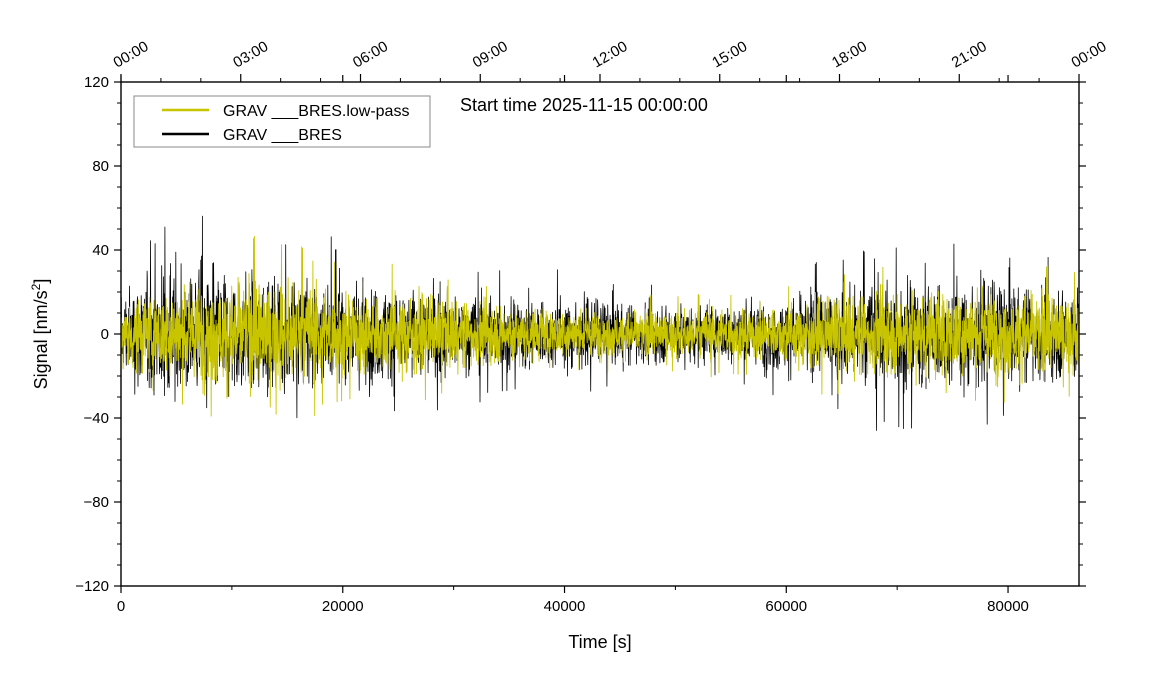 The image size is (1151, 700). I want to click on x-tick-label: 40000, so click(565, 606).